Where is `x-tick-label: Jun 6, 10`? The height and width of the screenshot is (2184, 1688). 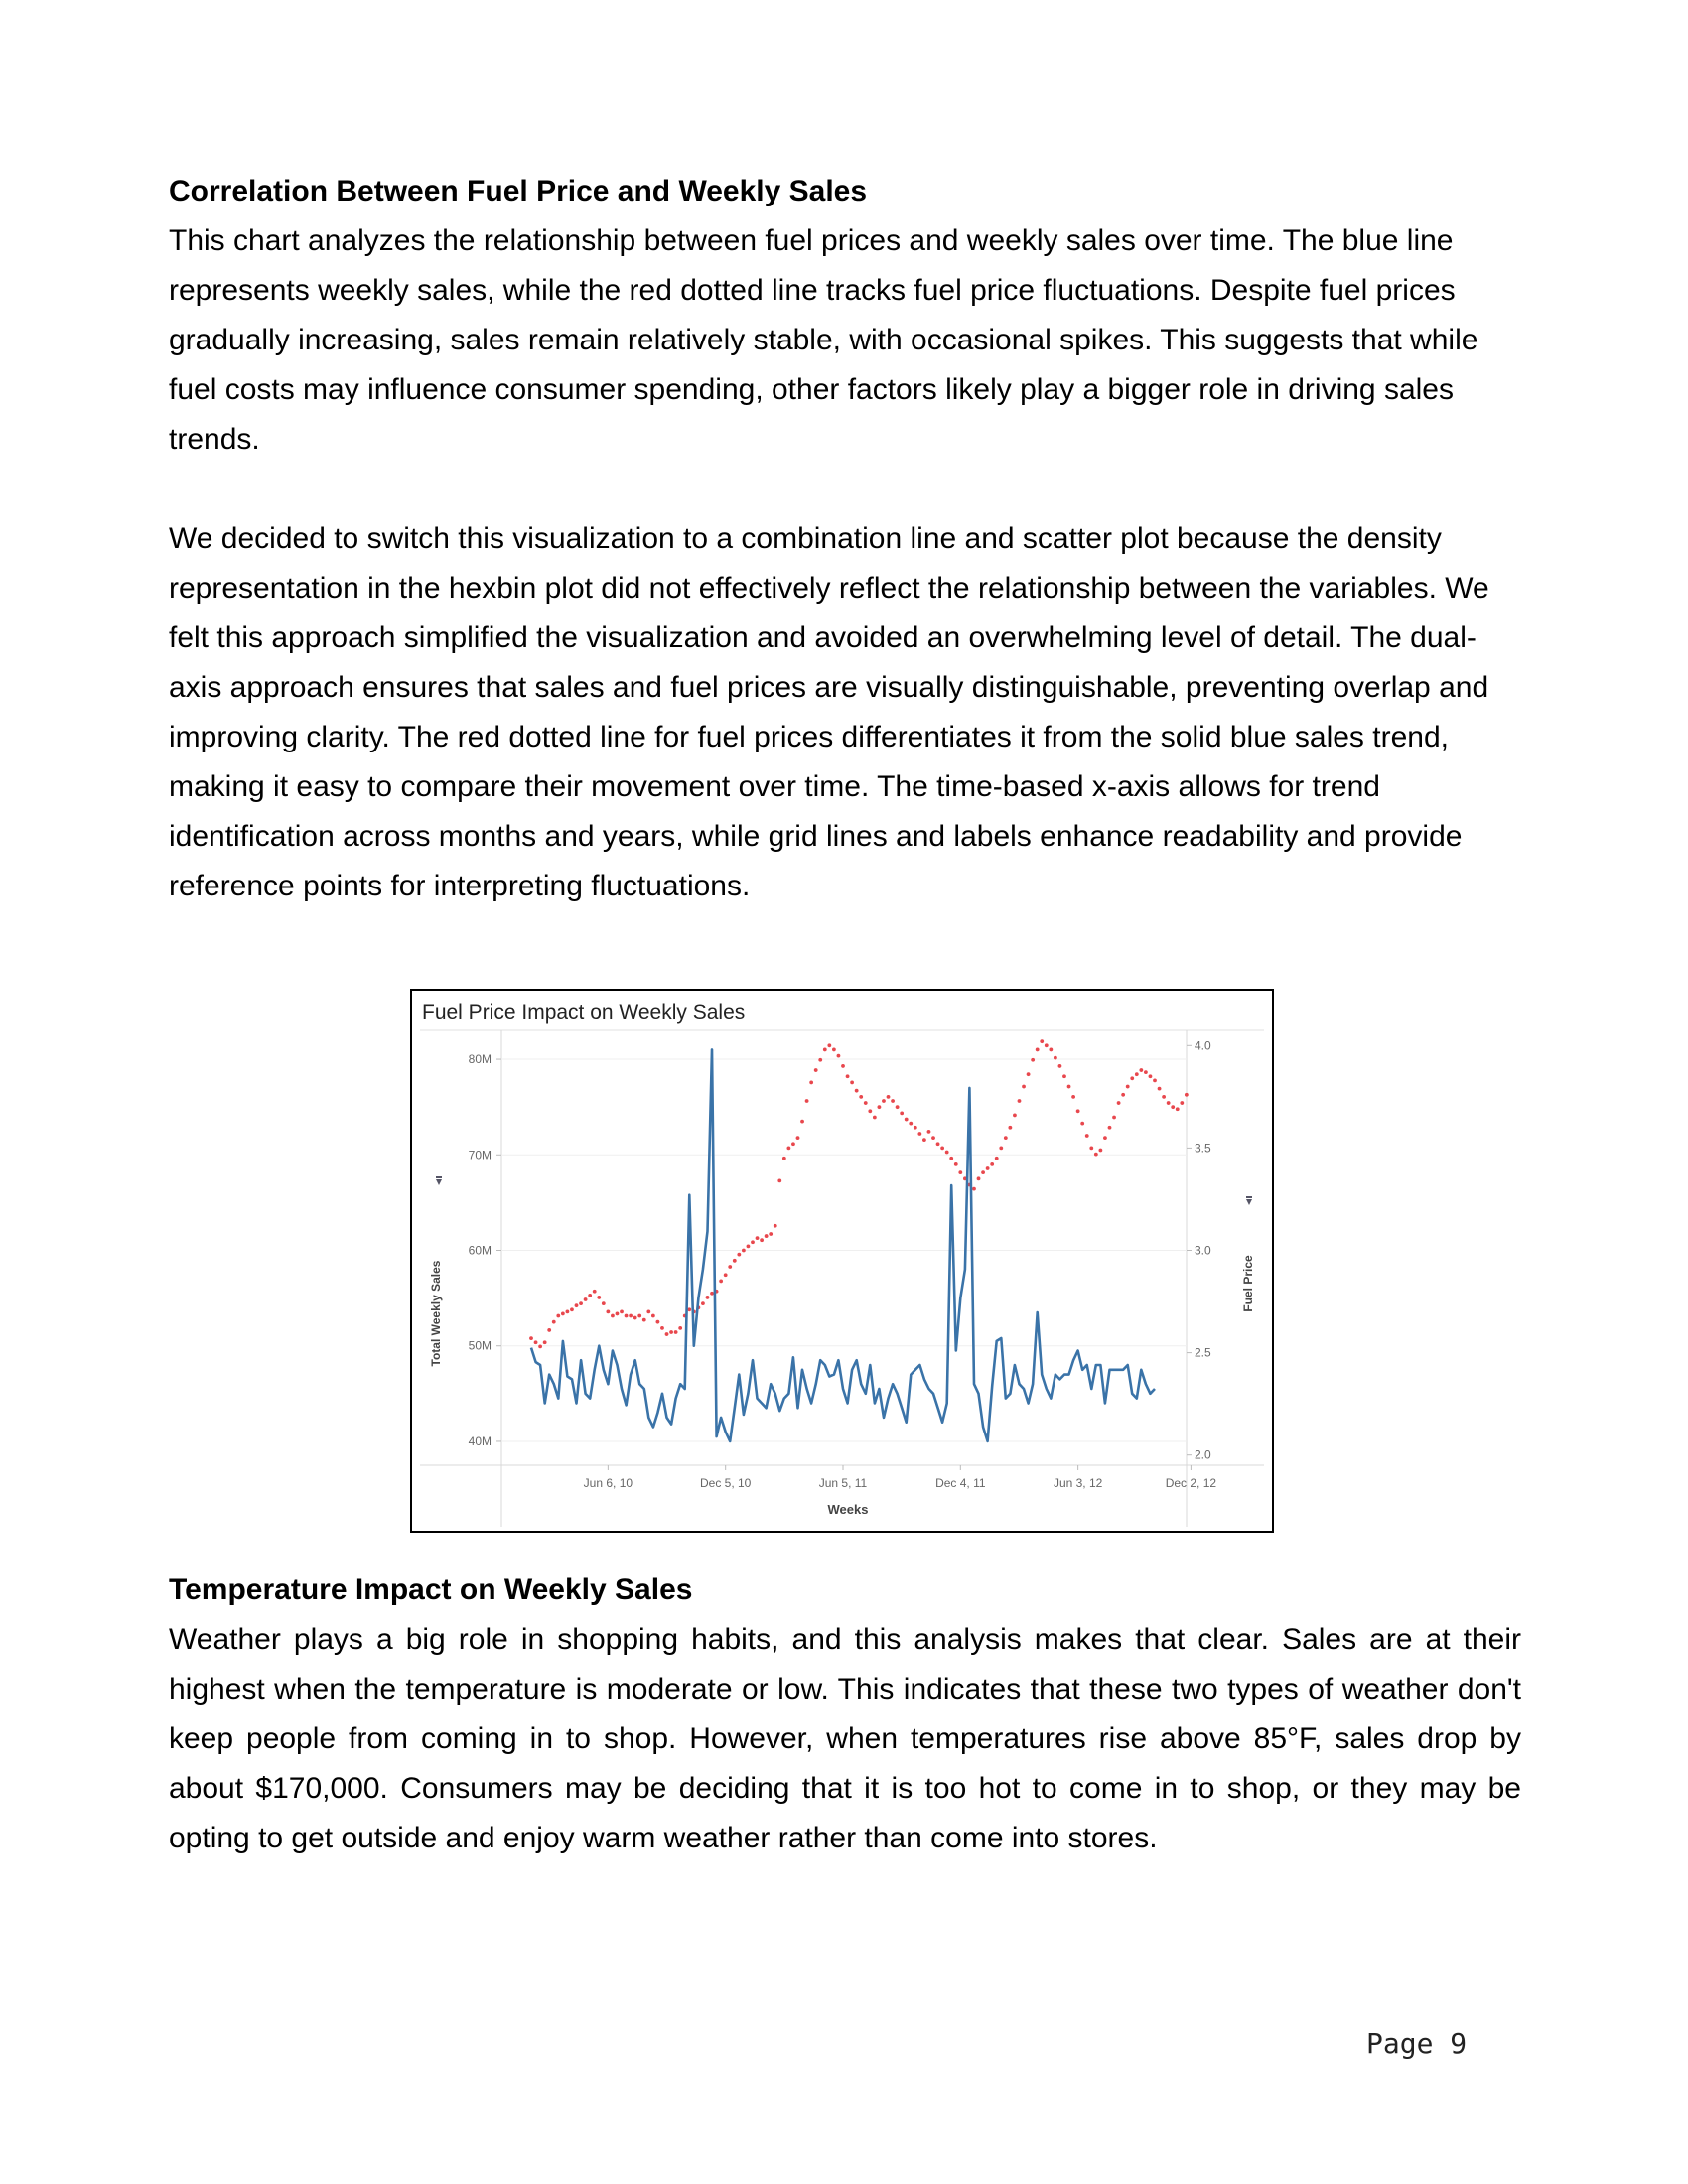 x-tick-label: Jun 6, 10 is located at coordinates (608, 1483).